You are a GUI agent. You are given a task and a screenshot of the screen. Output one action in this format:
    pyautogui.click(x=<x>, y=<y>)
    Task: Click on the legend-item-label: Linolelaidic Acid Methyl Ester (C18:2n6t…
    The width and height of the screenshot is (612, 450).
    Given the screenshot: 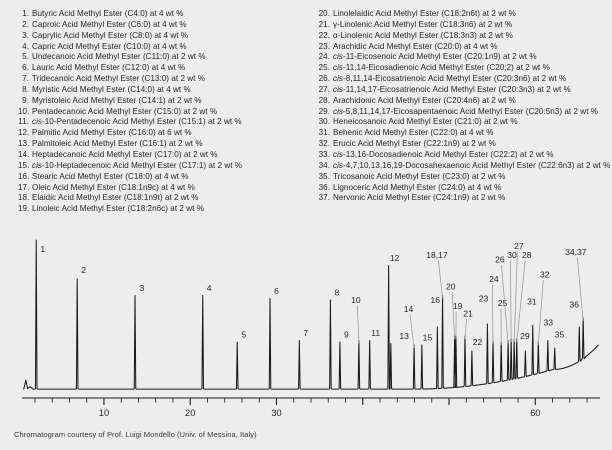 What is the action you would take?
    pyautogui.click(x=424, y=13)
    